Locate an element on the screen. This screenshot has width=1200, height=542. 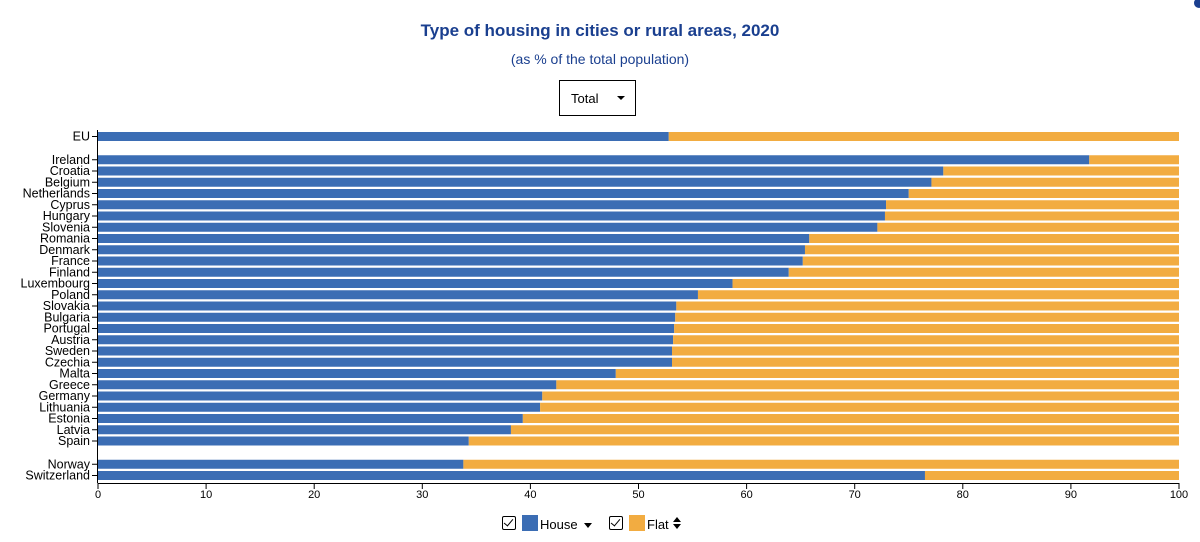
category-select-value: Total is located at coordinates (585, 98).